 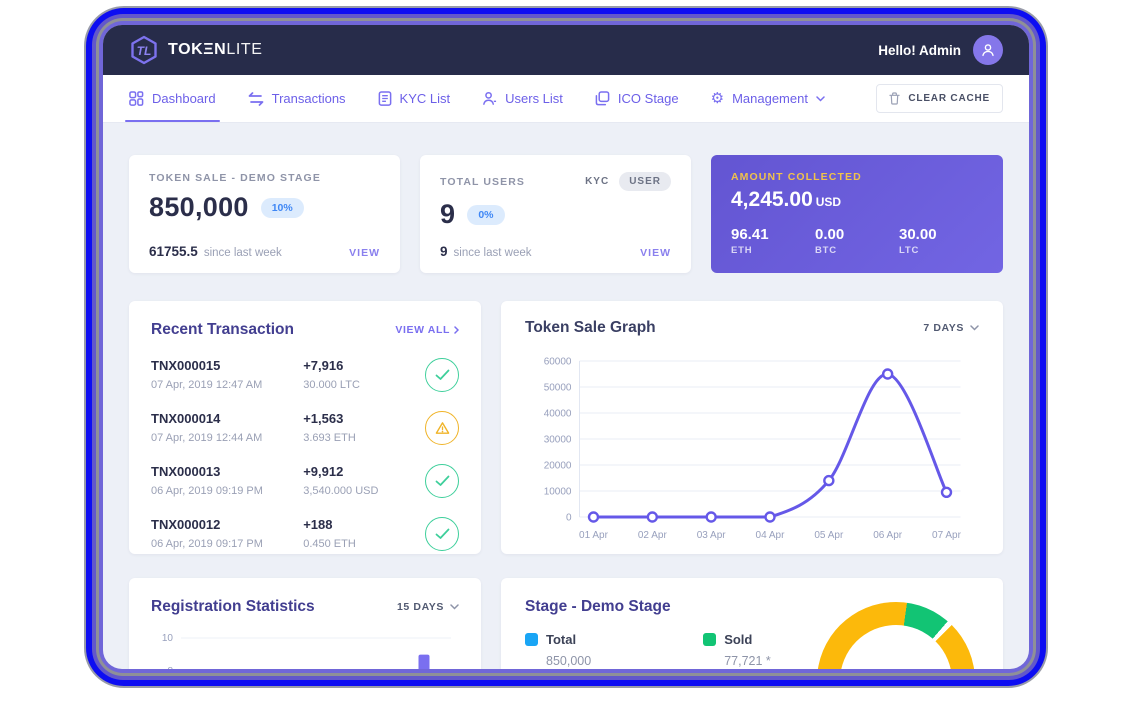 I want to click on transaction-date: 07 Apr, 2019 12:47 AM, so click(x=207, y=385).